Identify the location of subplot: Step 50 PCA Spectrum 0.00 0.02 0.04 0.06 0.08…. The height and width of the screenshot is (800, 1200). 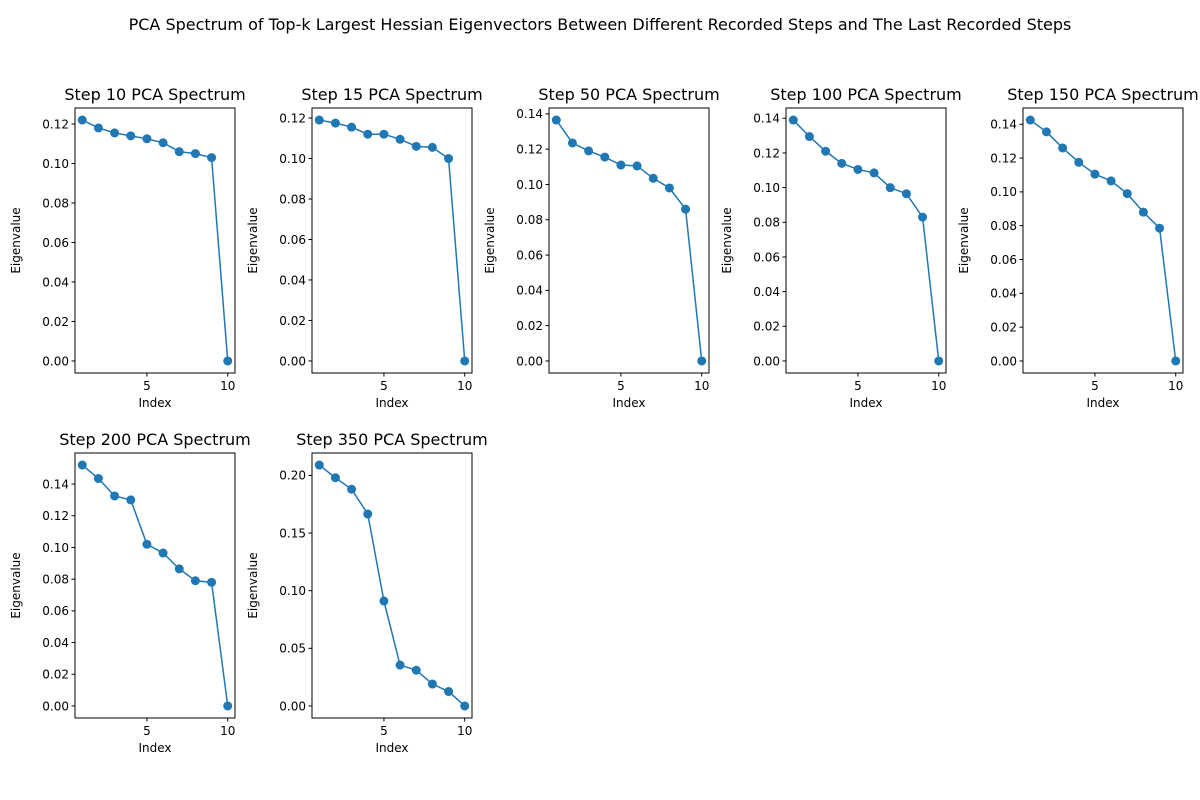
(601, 247).